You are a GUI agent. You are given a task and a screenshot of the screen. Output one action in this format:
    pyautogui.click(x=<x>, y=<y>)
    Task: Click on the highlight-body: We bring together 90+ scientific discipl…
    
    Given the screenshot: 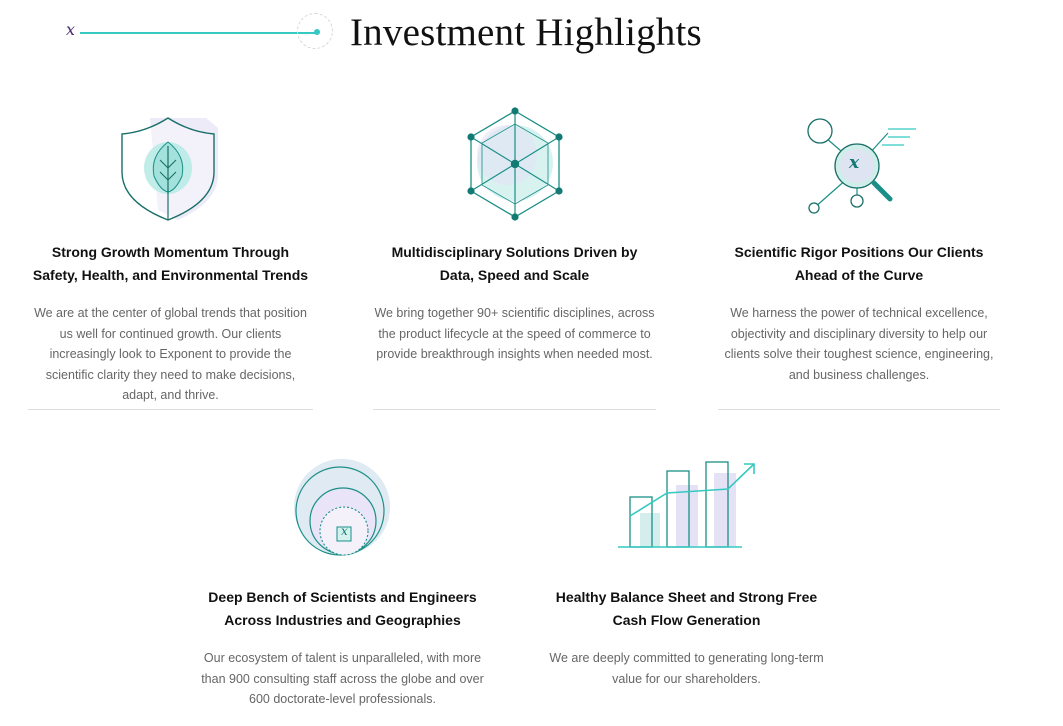 What is the action you would take?
    pyautogui.click(x=514, y=333)
    